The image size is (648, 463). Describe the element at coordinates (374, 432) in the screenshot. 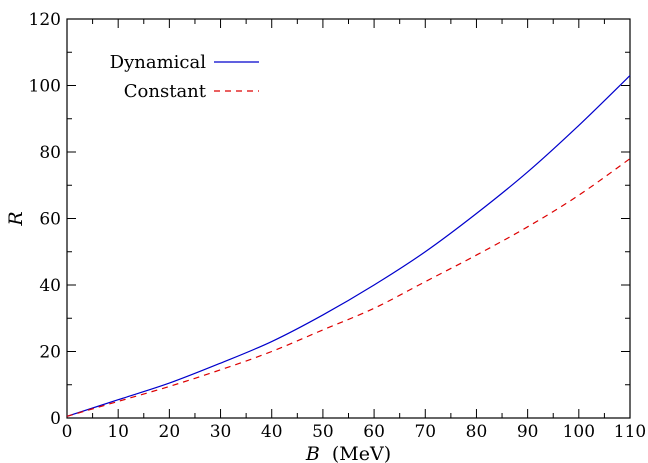

I see `x-tick-label: 60` at that location.